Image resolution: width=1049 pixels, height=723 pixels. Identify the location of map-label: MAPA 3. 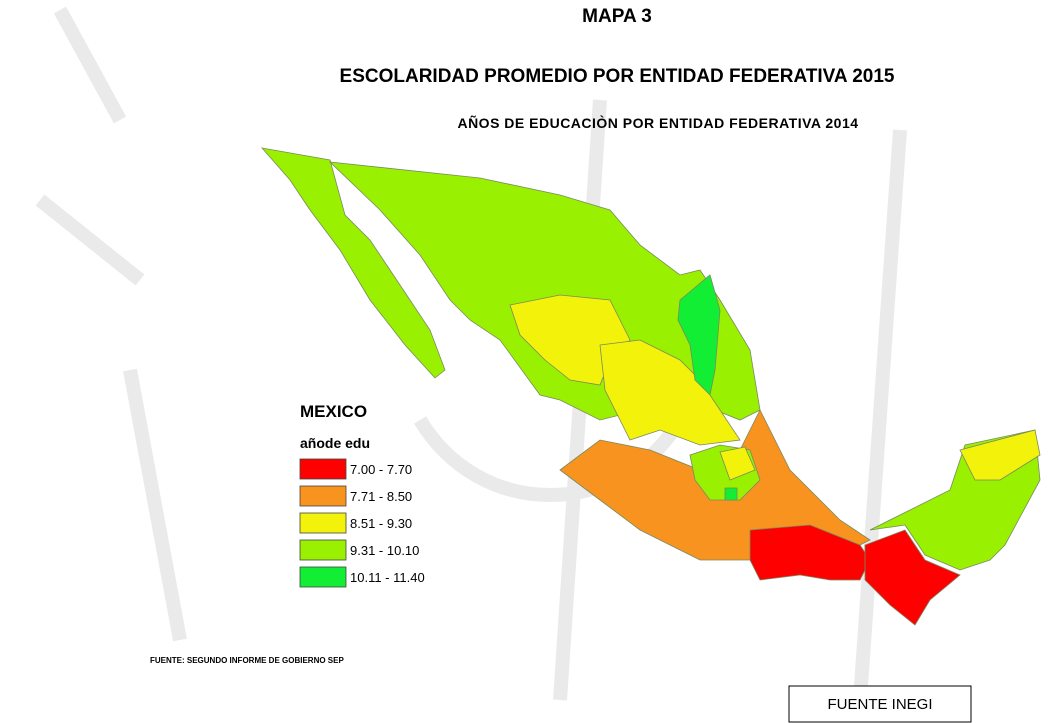
(617, 16).